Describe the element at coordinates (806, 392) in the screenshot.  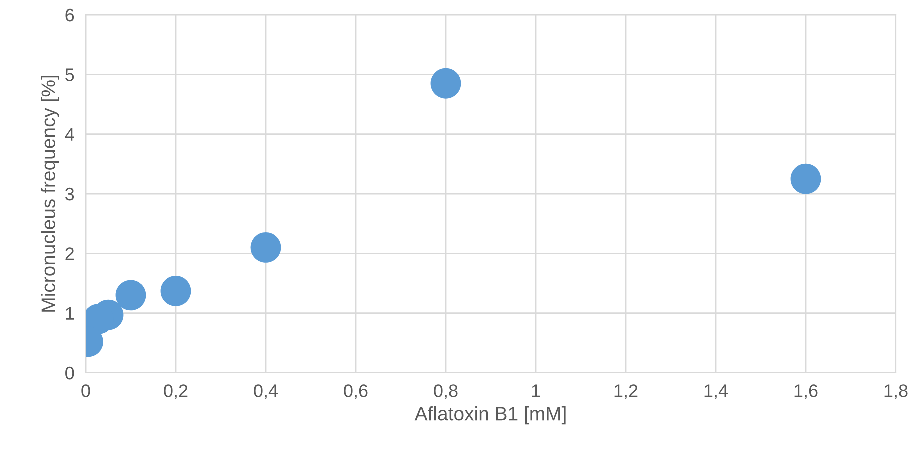
I see `x-tick-label: 1,6` at that location.